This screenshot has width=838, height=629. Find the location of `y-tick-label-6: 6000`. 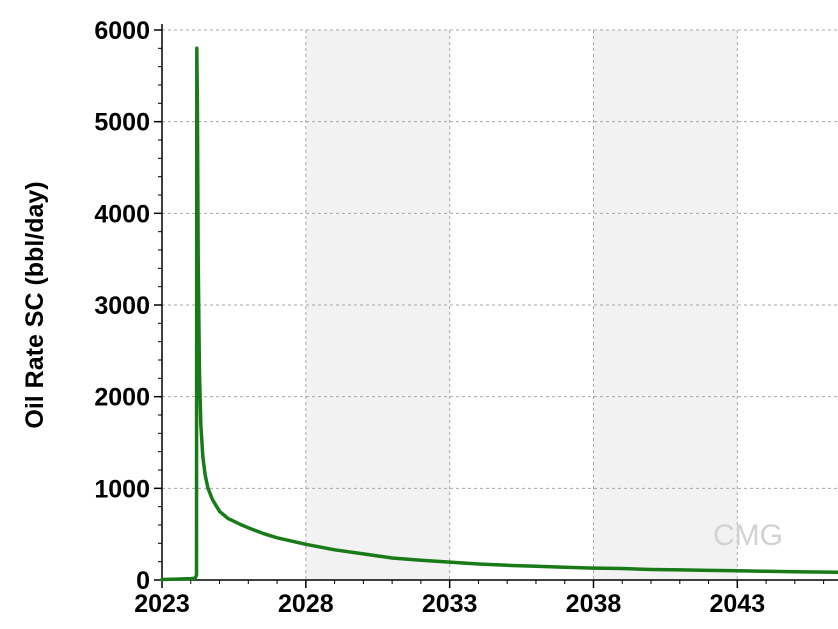

y-tick-label-6: 6000 is located at coordinates (122, 31).